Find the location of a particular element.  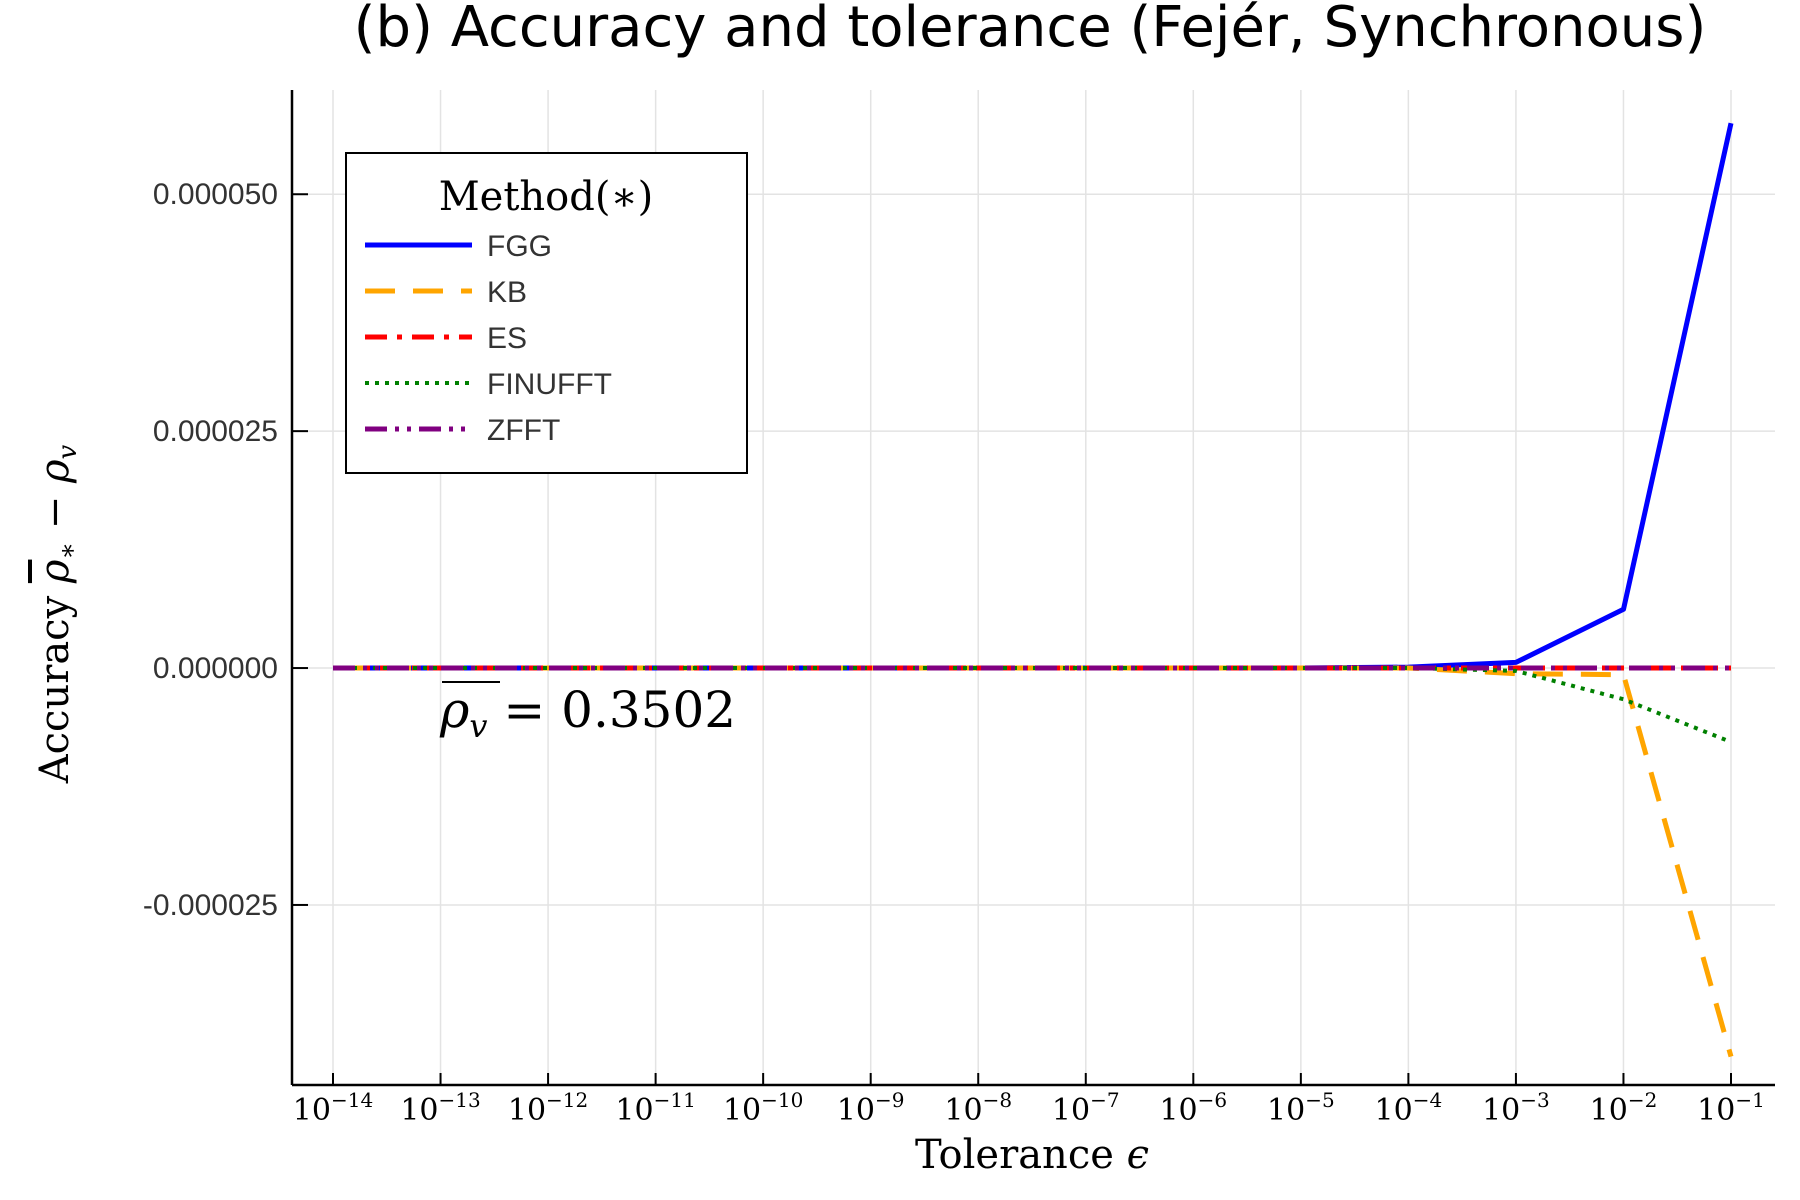

mean-rho-annotation: ρv = 0.3502 is located at coordinates (587, 713).